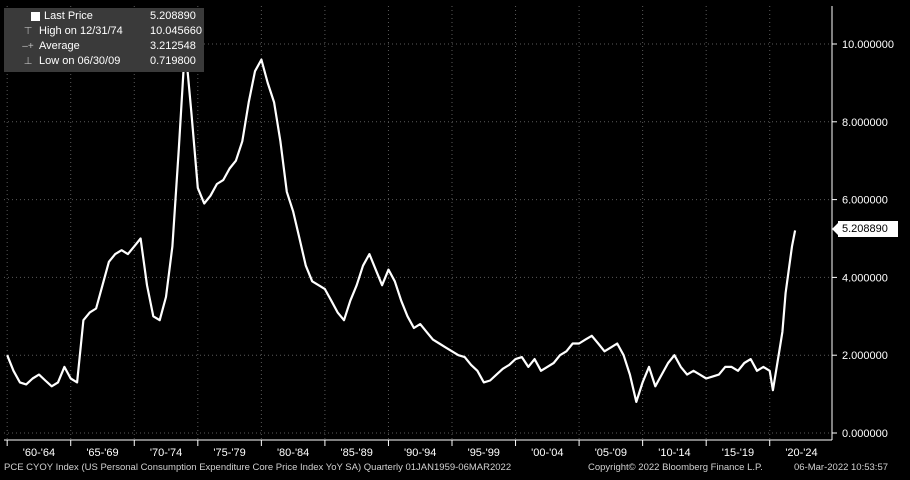  I want to click on legend-high-value: 10.045660, so click(176, 31).